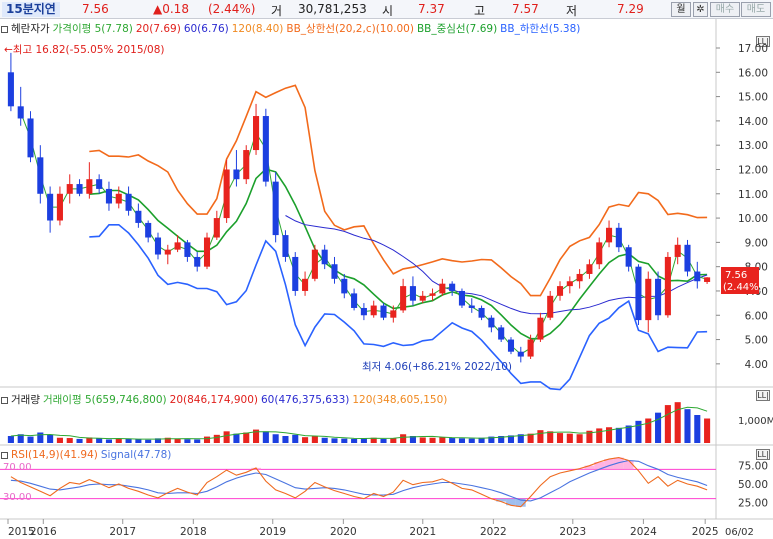  What do you see at coordinates (753, 170) in the screenshot?
I see `price-tick-label: 12.00` at bounding box center [753, 170].